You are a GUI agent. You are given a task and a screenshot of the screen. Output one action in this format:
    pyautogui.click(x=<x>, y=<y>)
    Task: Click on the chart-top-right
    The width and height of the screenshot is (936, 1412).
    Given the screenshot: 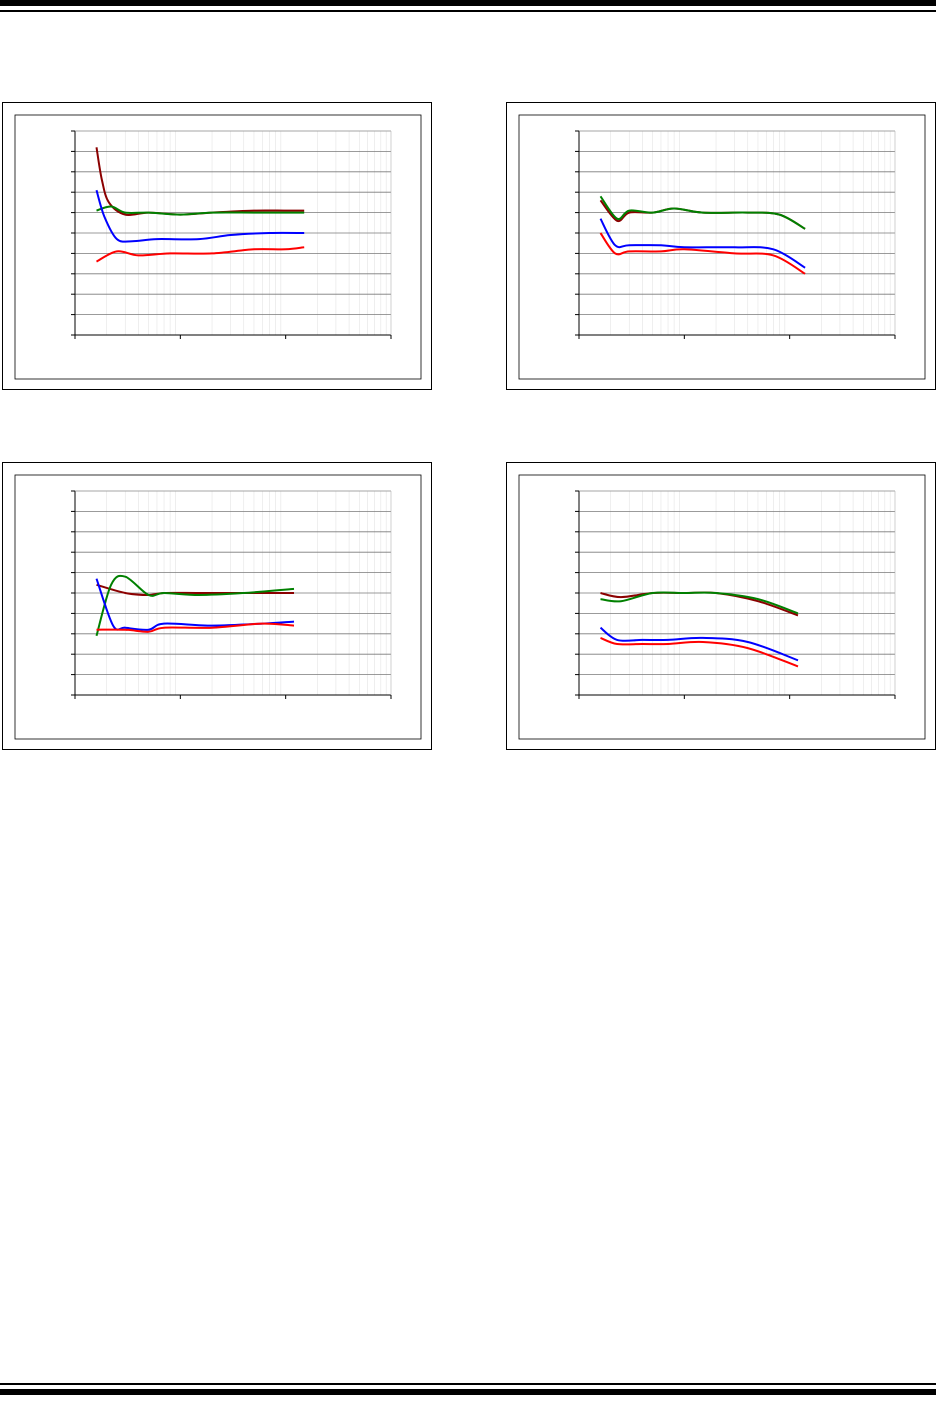 What is the action you would take?
    pyautogui.click(x=722, y=247)
    